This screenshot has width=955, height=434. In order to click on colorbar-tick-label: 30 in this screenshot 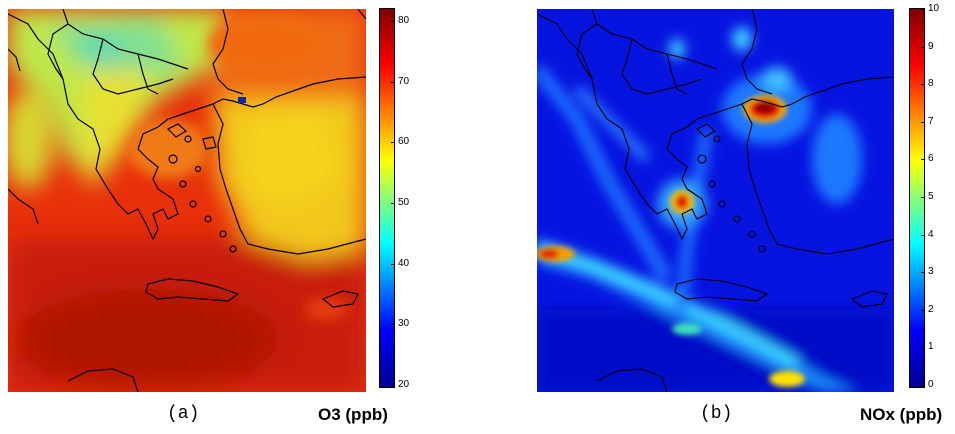, I will do `click(404, 324)`.